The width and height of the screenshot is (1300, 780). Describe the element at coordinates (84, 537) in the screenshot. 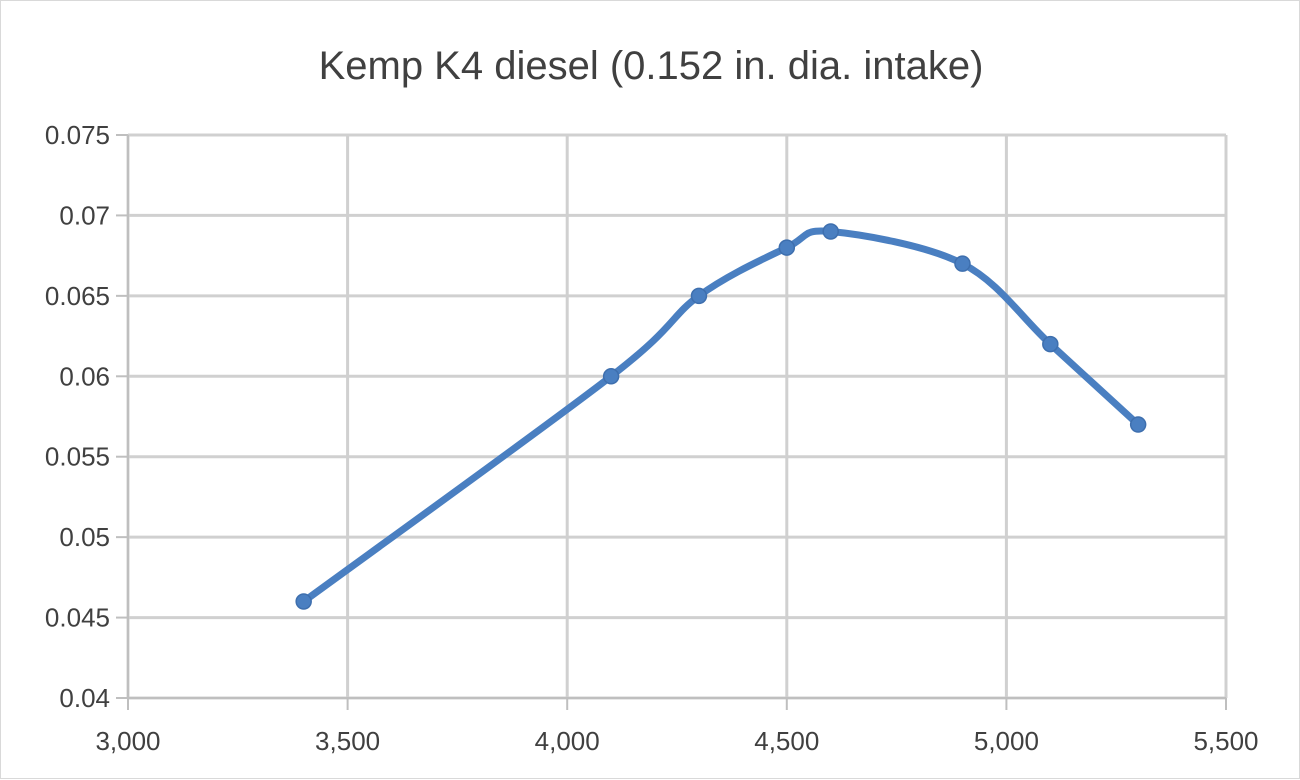

I see `y-tick-label: 0.05` at that location.